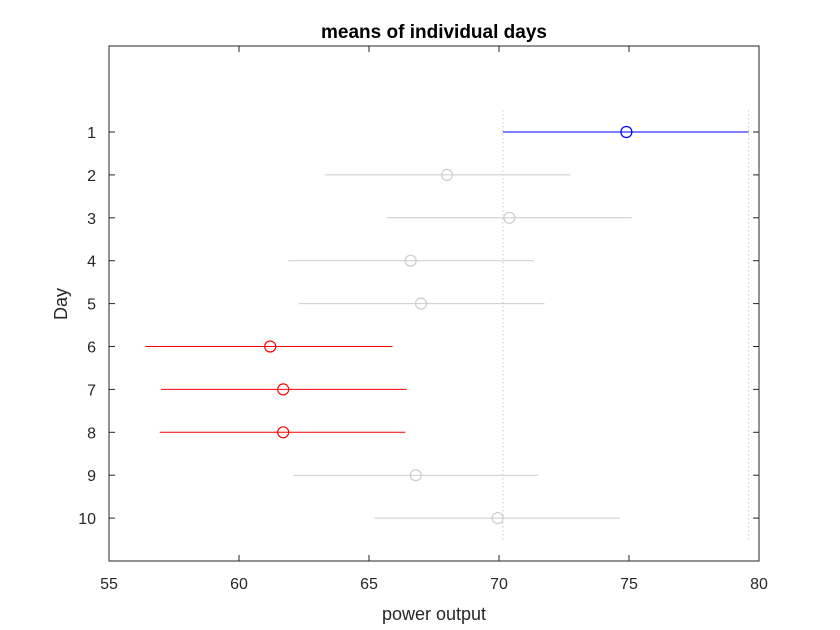 Image resolution: width=840 pixels, height=630 pixels. What do you see at coordinates (91, 390) in the screenshot?
I see `y-tick-label-7: 7` at bounding box center [91, 390].